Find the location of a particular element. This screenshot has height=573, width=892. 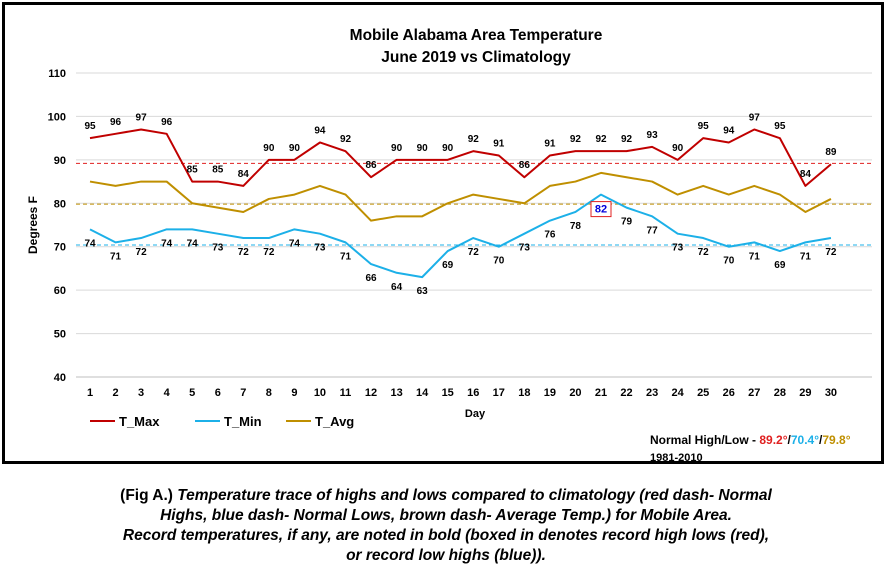

y-tick-label: 90 is located at coordinates (60, 161).